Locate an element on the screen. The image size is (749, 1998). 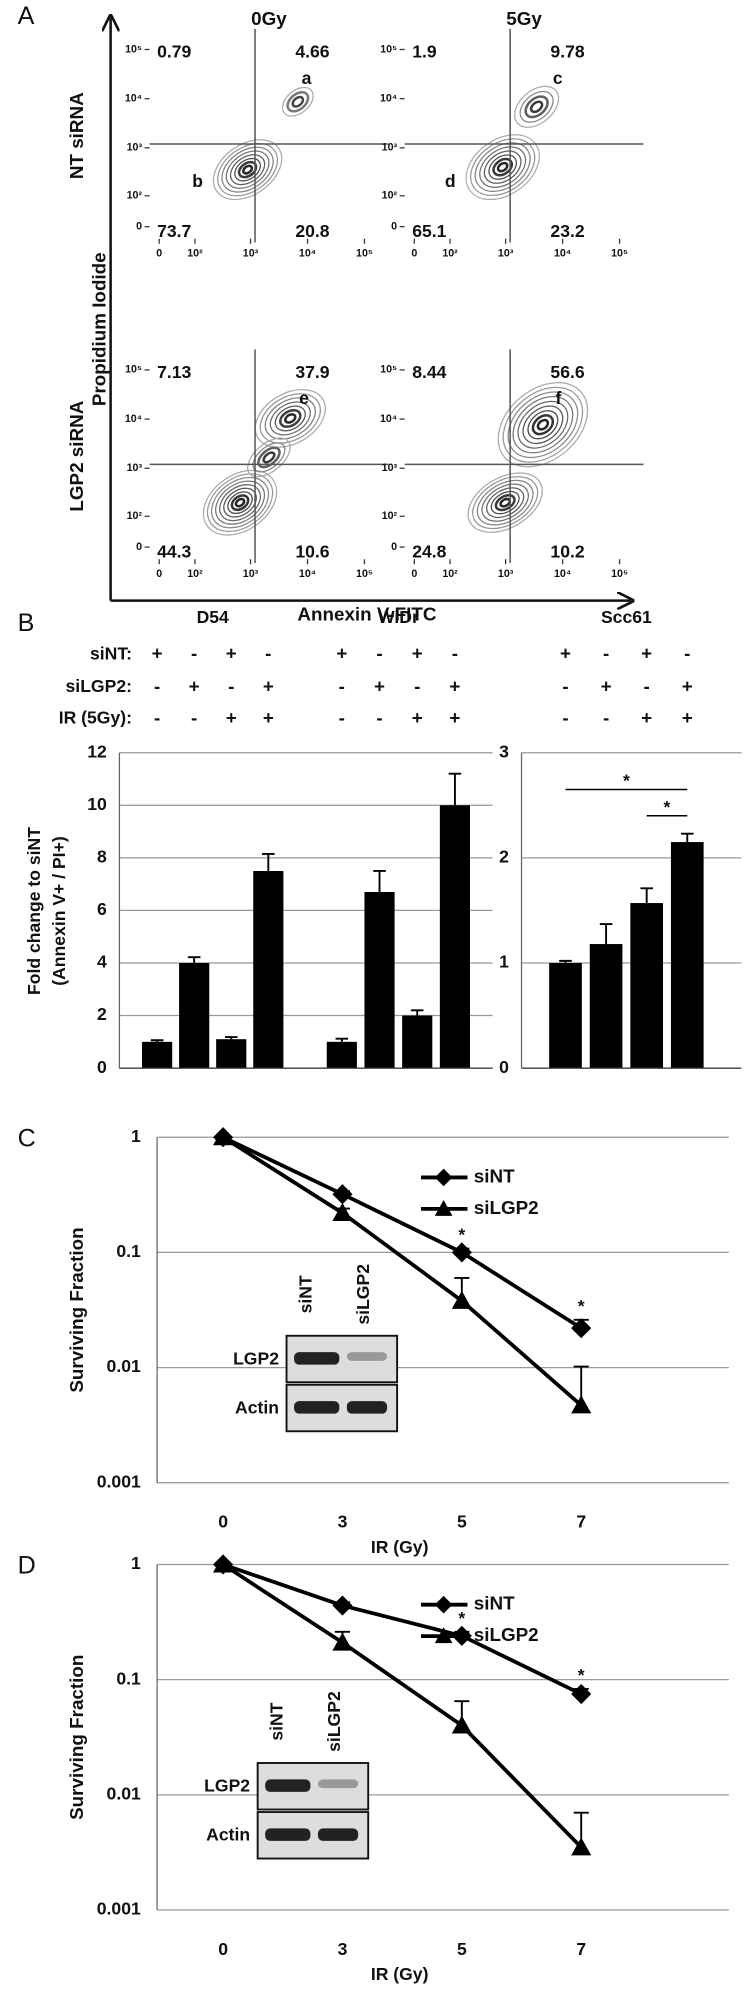
y-tick-label: 0.001 is located at coordinates (119, 1481).